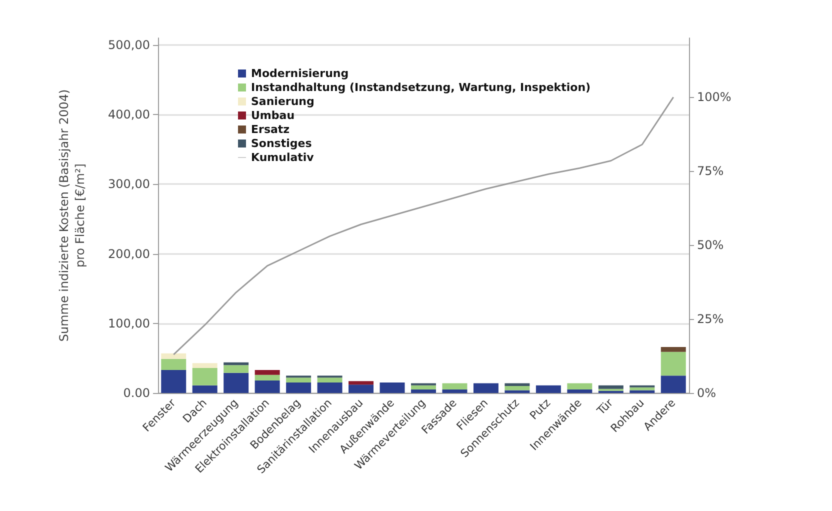 Image resolution: width=832 pixels, height=511 pixels. What do you see at coordinates (714, 97) in the screenshot?
I see `y2-tick-label: 100%` at bounding box center [714, 97].